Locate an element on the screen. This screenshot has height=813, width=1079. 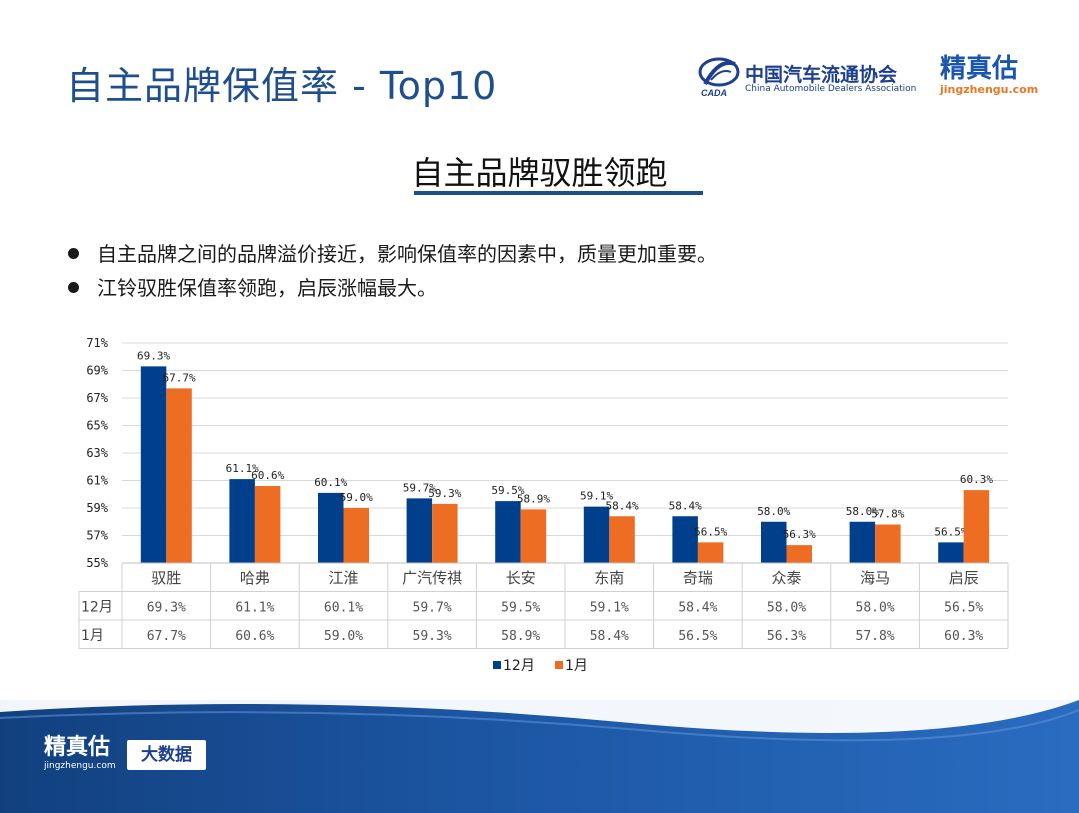
bullet-item: 江铃驭胜保值率领跑，启辰涨幅最大。 is located at coordinates (252, 286).